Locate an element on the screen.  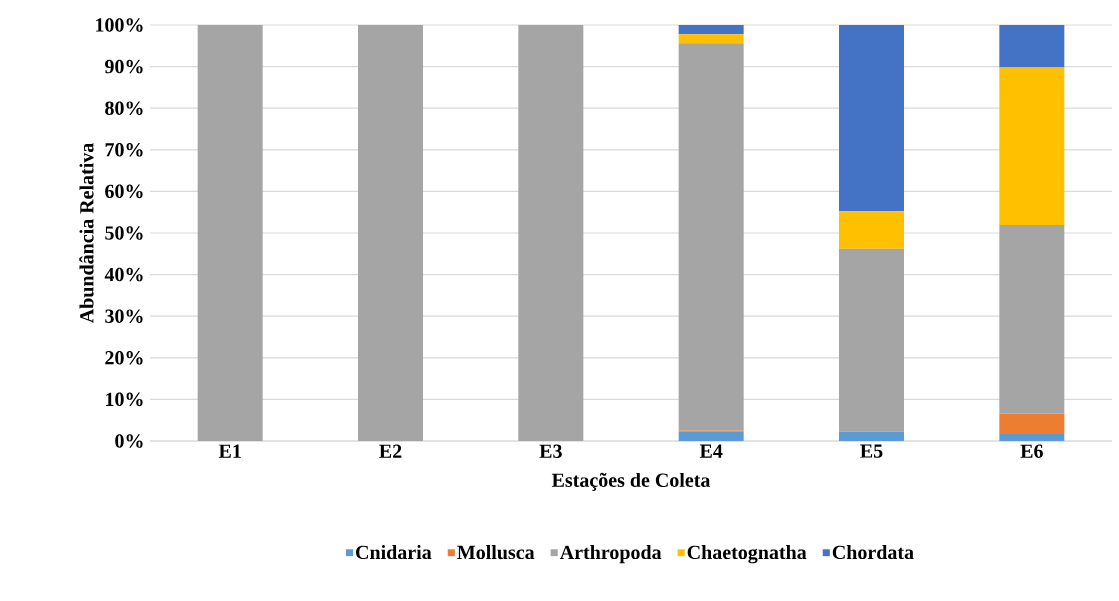
y-tick-label: 10% is located at coordinates (124, 399).